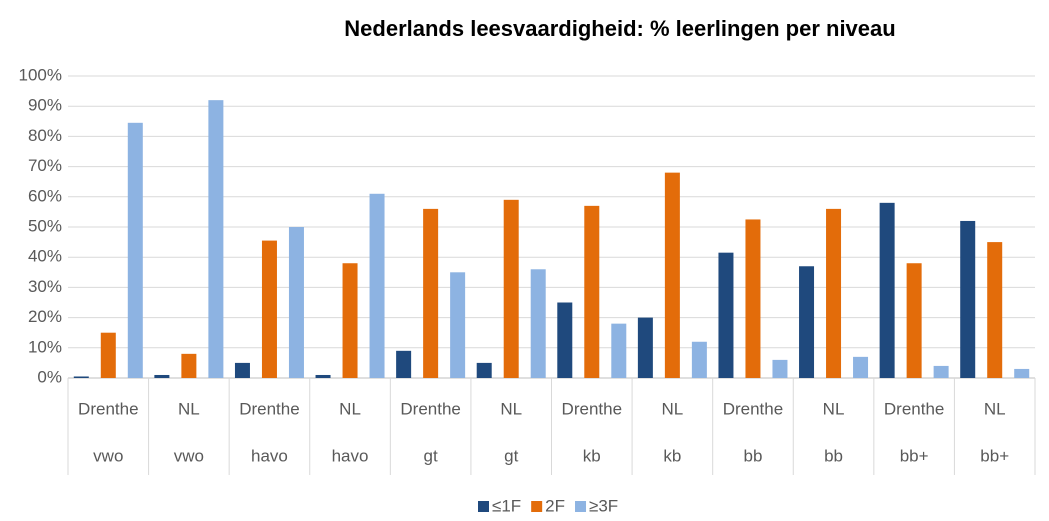  I want to click on y-tick-label: 70%, so click(45, 165).